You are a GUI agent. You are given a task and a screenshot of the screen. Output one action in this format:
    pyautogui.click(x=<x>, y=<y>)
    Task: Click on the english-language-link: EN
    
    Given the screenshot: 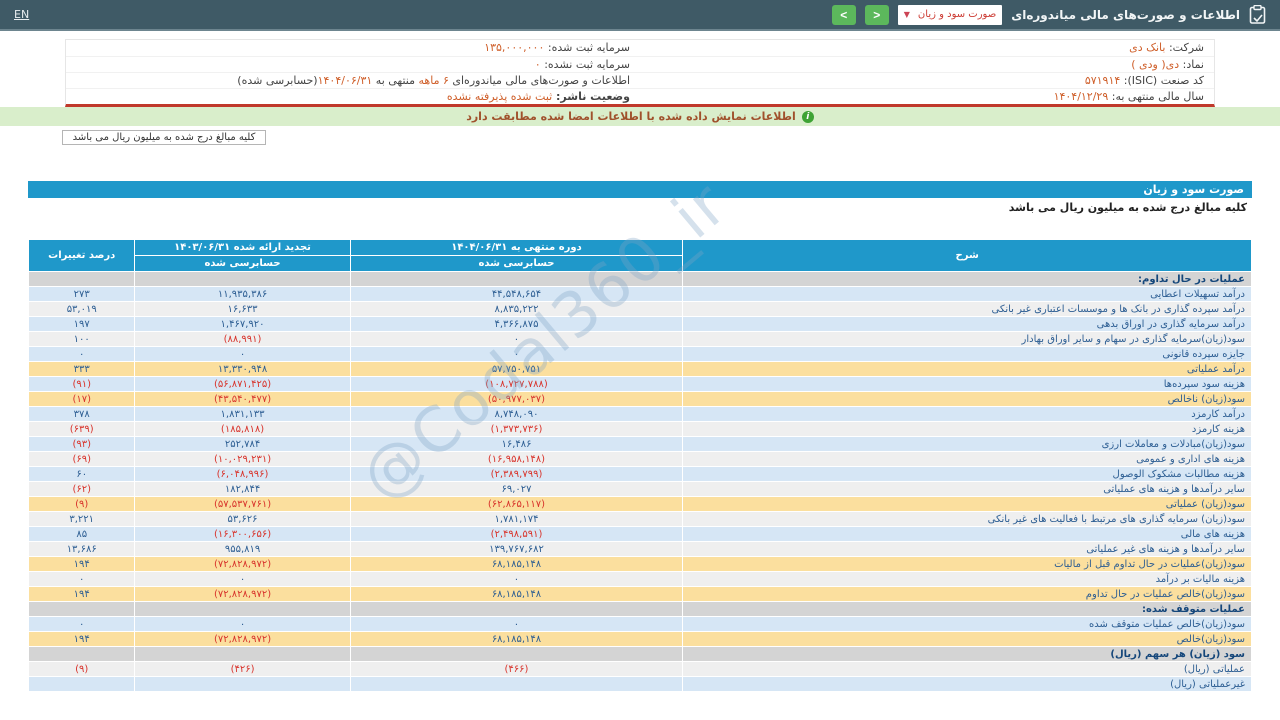 What is the action you would take?
    pyautogui.click(x=22, y=14)
    